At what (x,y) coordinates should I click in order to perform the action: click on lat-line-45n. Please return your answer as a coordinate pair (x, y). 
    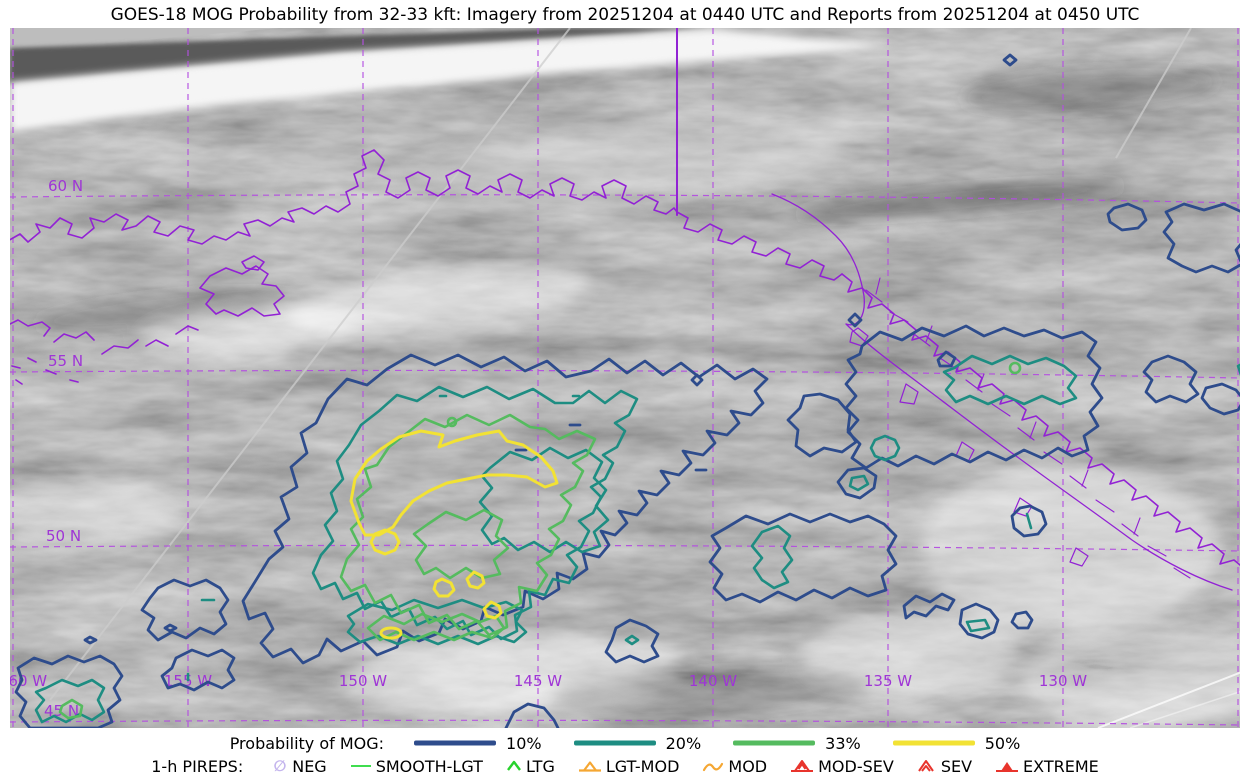
    Looking at the image, I should click on (625, 722).